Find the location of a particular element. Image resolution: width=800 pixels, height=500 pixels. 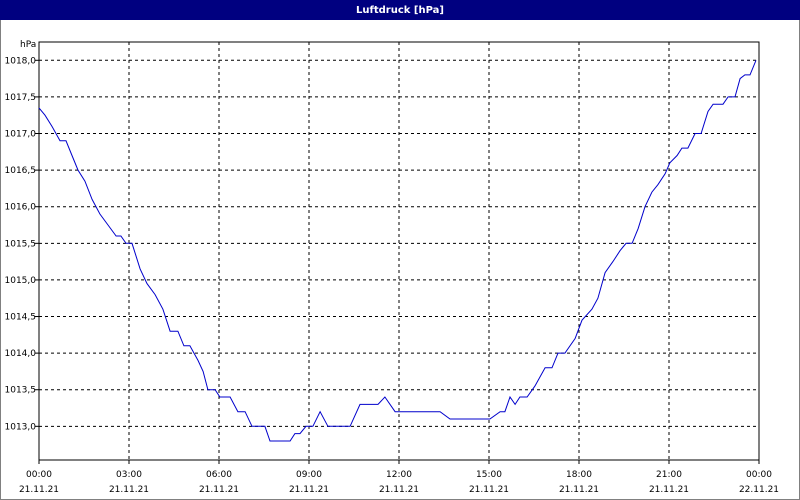

x-tick-date: 22.11.21 is located at coordinates (759, 490).